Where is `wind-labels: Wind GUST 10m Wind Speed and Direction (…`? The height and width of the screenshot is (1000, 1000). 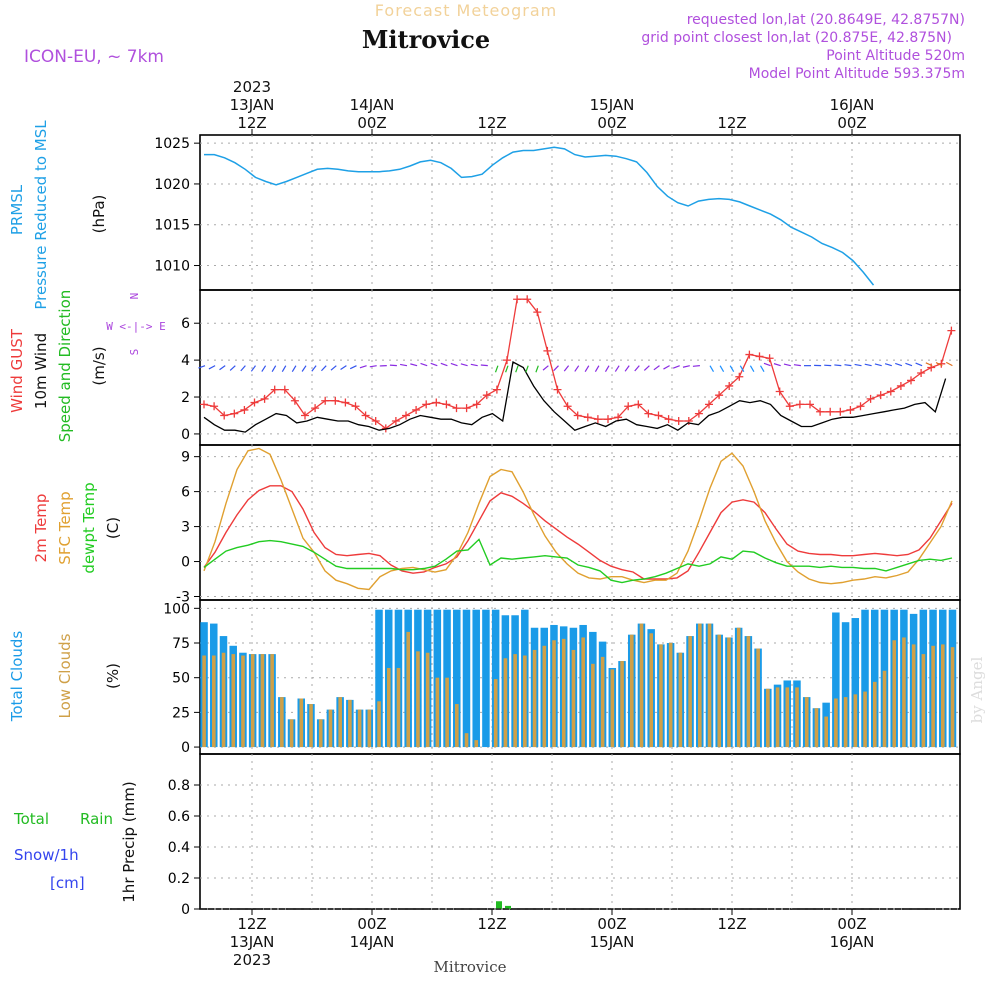 wind-labels: Wind GUST 10m Wind Speed and Direction (… is located at coordinates (87, 366).